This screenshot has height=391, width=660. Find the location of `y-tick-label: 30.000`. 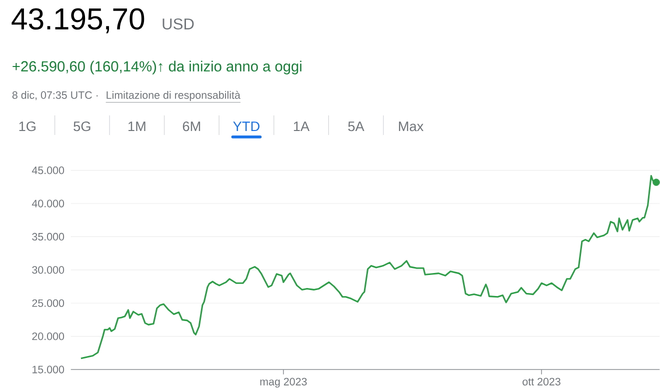

y-tick-label: 30.000 is located at coordinates (48, 270).